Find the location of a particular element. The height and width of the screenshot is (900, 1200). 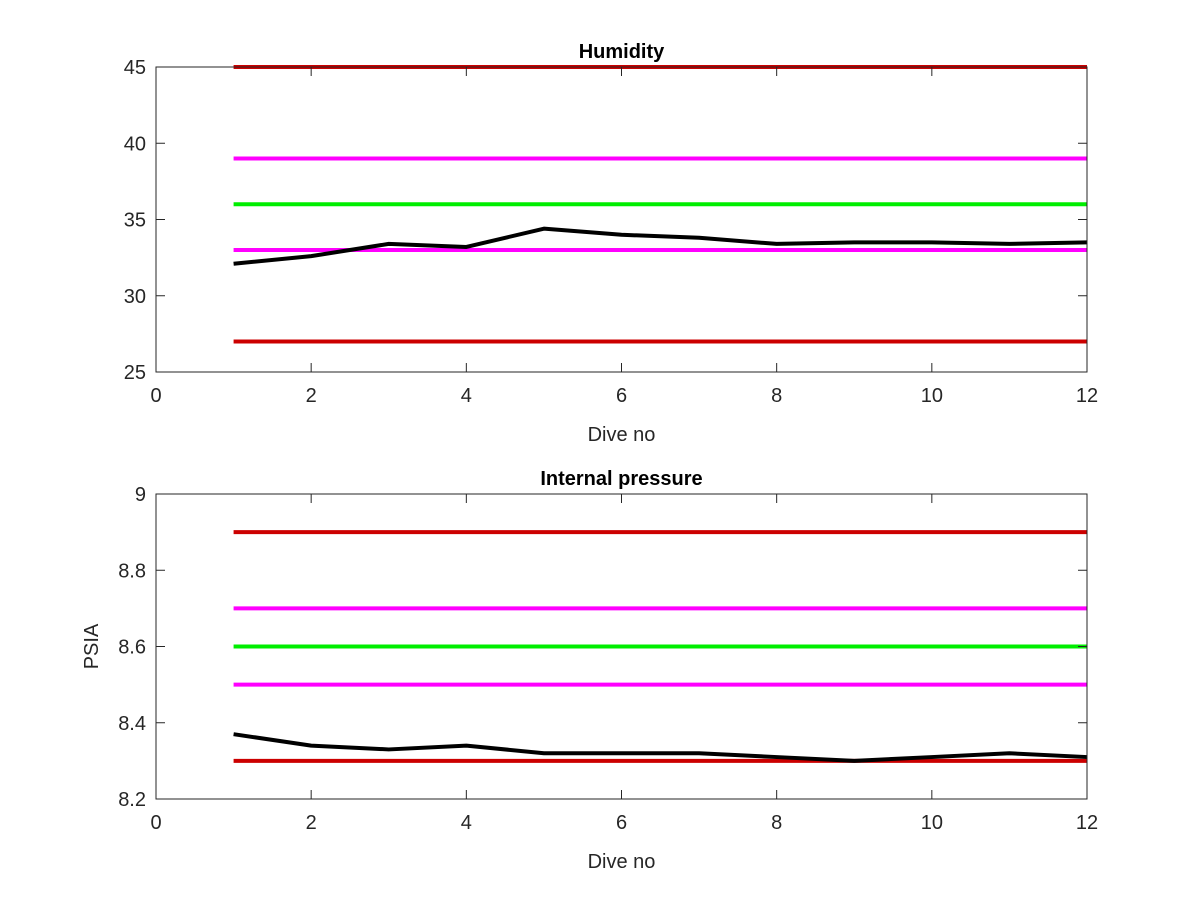

y-axis-label: PSIA is located at coordinates (92, 646).